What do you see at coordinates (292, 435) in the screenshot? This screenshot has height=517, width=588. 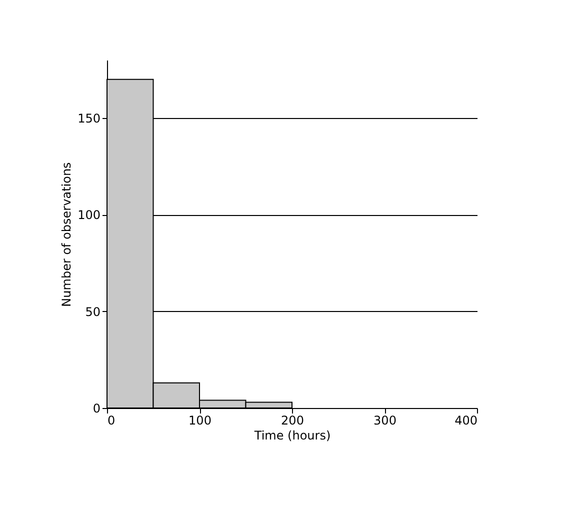 I see `x-axis-title: Time (hours)` at bounding box center [292, 435].